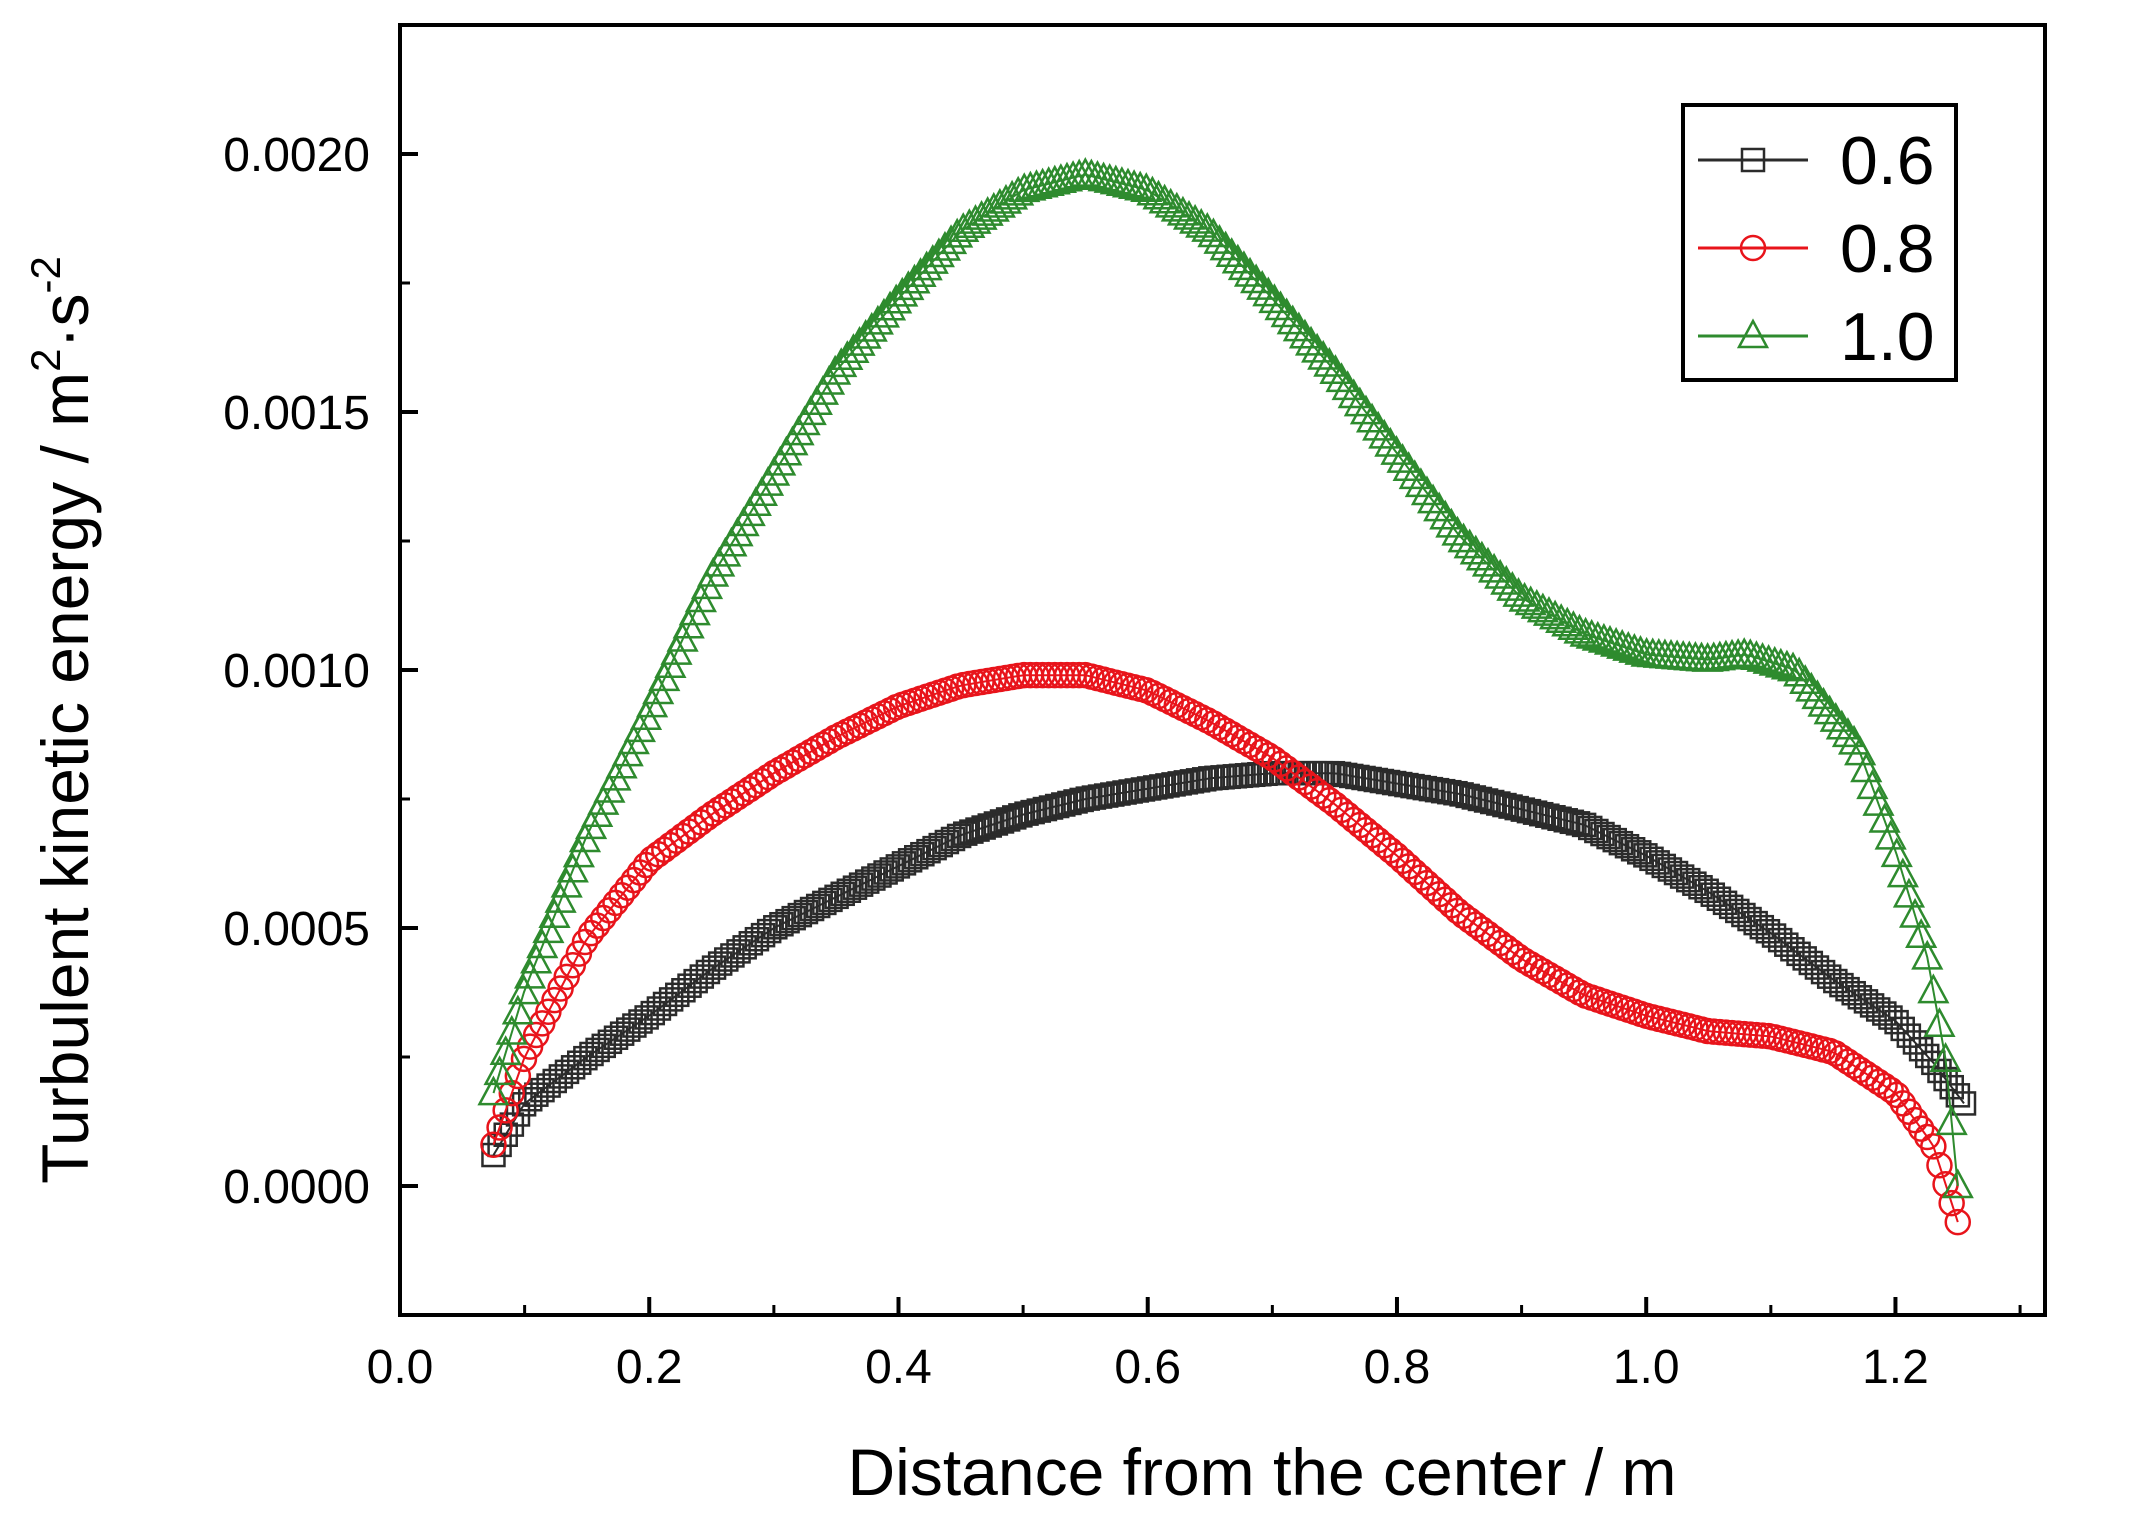 The height and width of the screenshot is (1517, 2139). Describe the element at coordinates (296, 671) in the screenshot. I see `y-tick-label: 0.0010` at that location.